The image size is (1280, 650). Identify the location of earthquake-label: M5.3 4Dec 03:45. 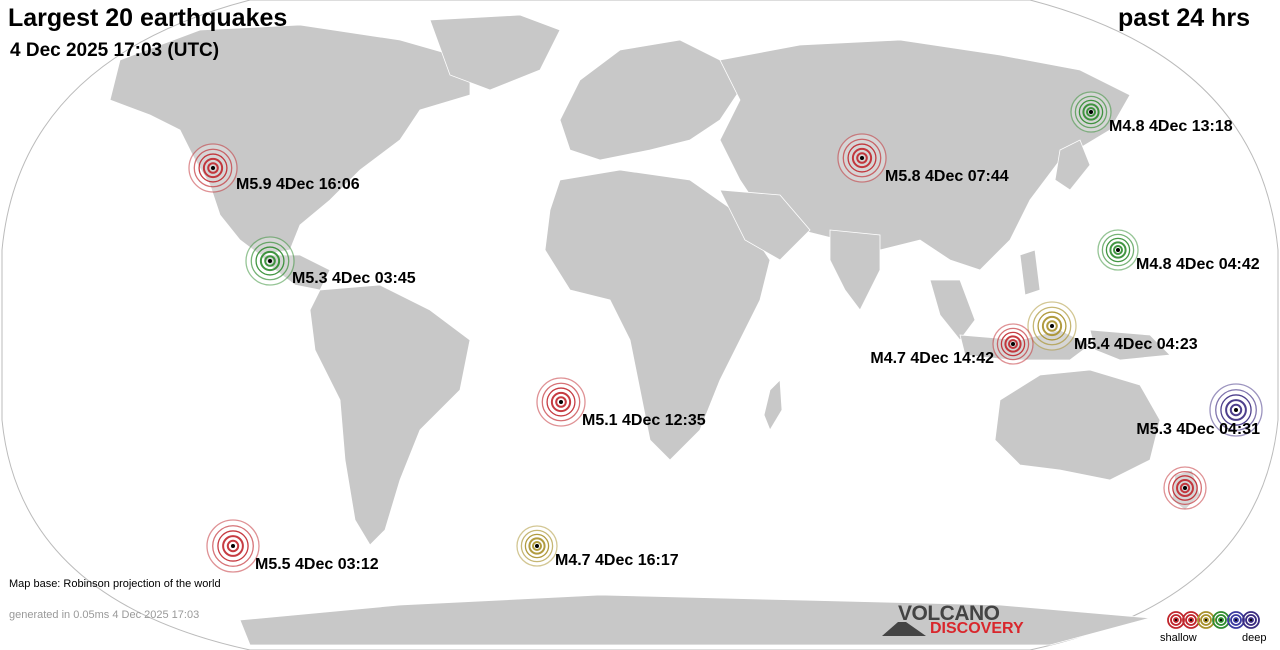
(354, 278).